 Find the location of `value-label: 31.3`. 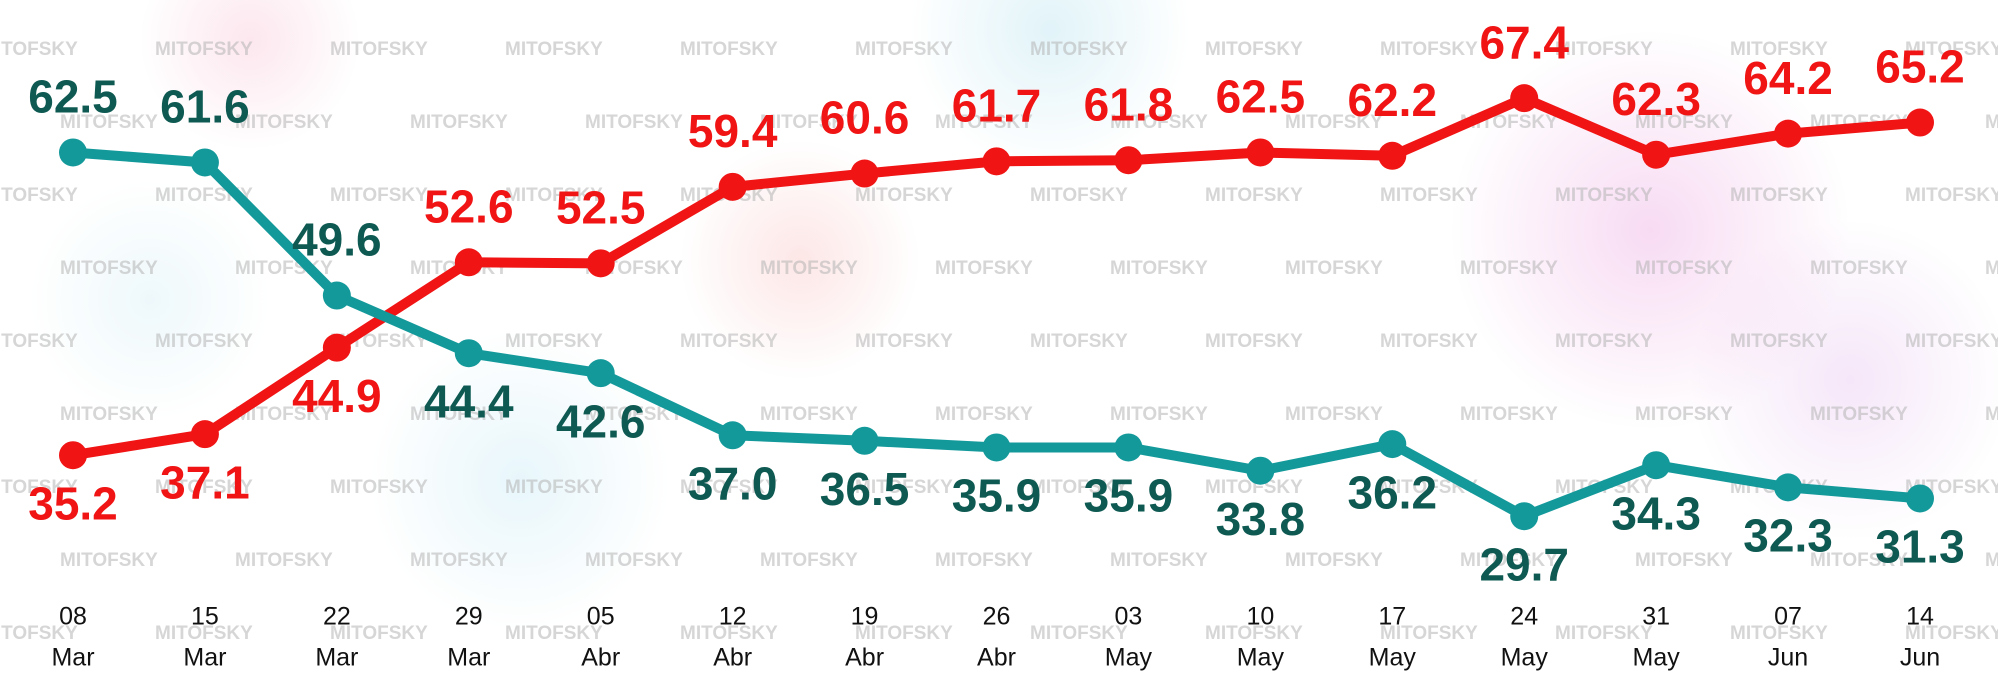

value-label: 31.3 is located at coordinates (1920, 547).